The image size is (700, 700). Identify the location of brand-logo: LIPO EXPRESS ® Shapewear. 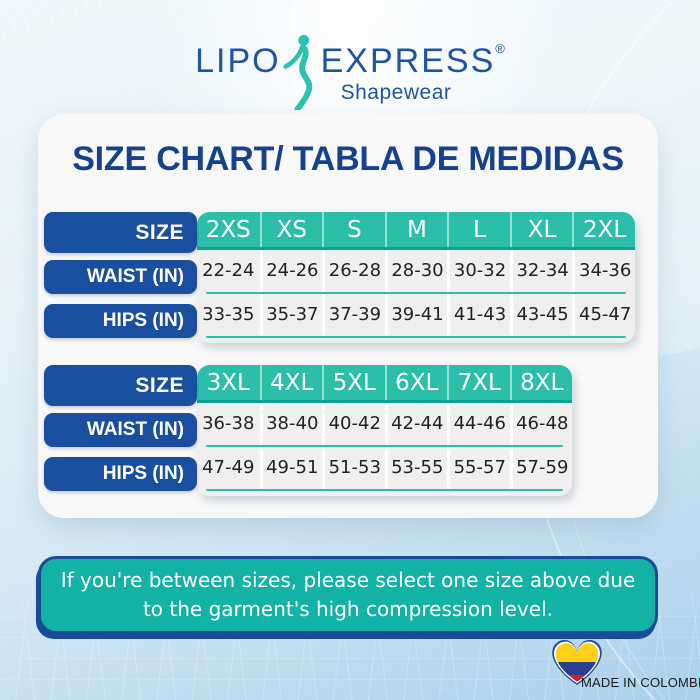
(350, 72).